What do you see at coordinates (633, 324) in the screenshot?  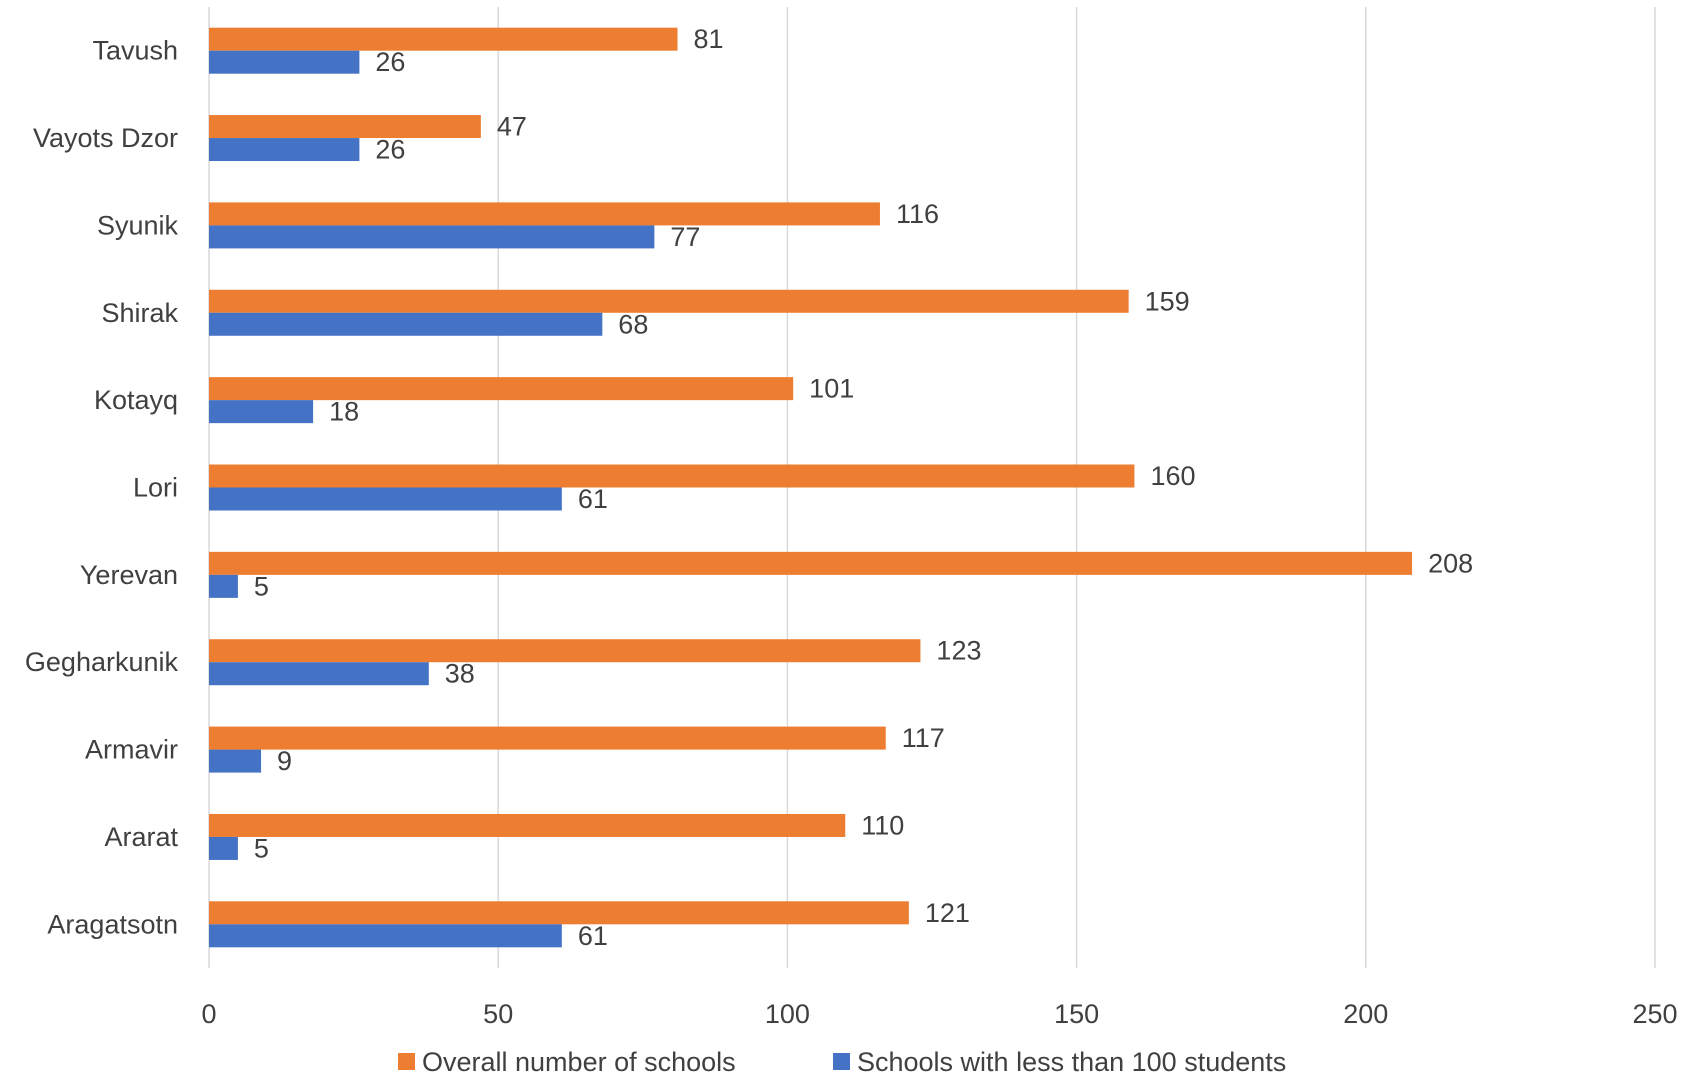 I see `data-label: 68` at bounding box center [633, 324].